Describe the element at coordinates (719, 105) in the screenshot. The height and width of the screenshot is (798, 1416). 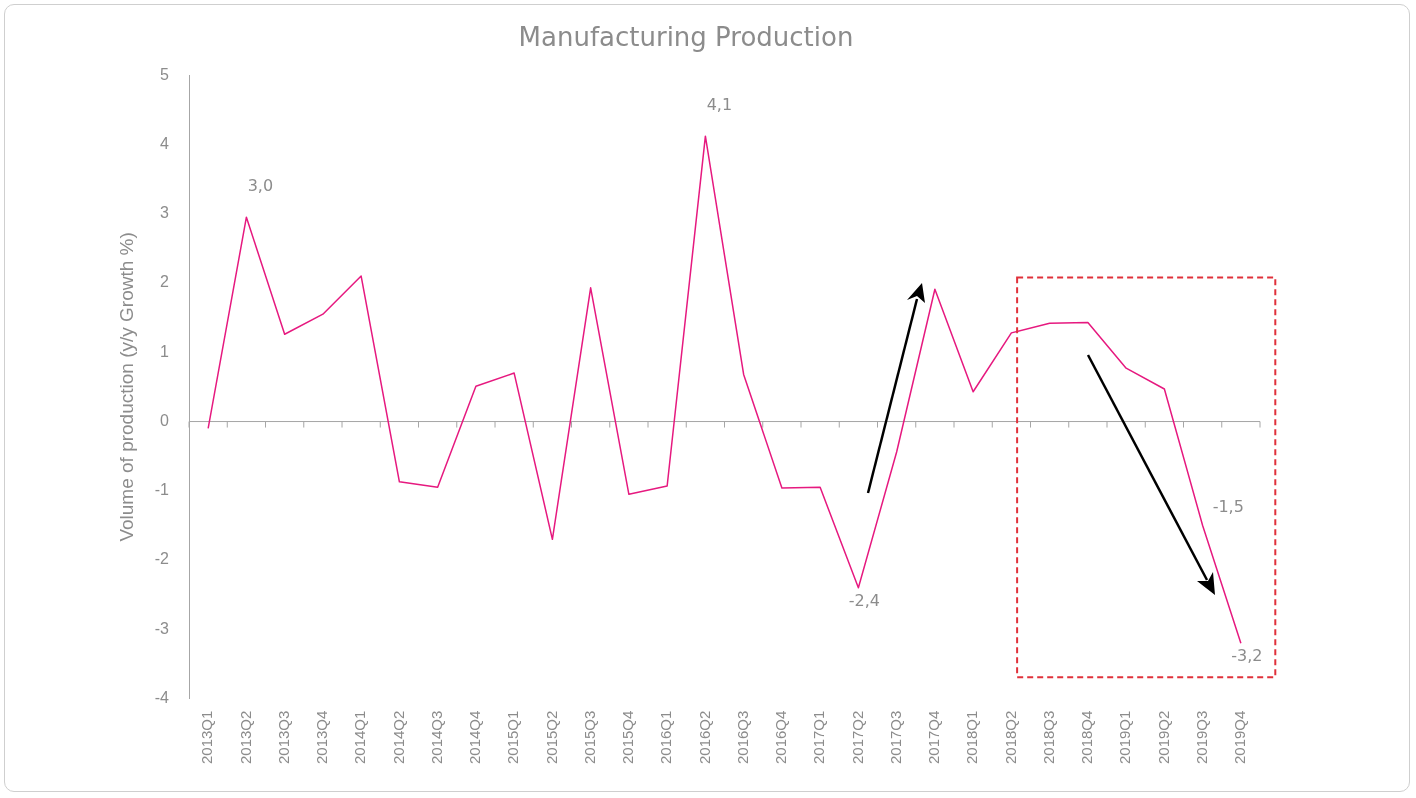
I see `data-label: 4,1` at that location.